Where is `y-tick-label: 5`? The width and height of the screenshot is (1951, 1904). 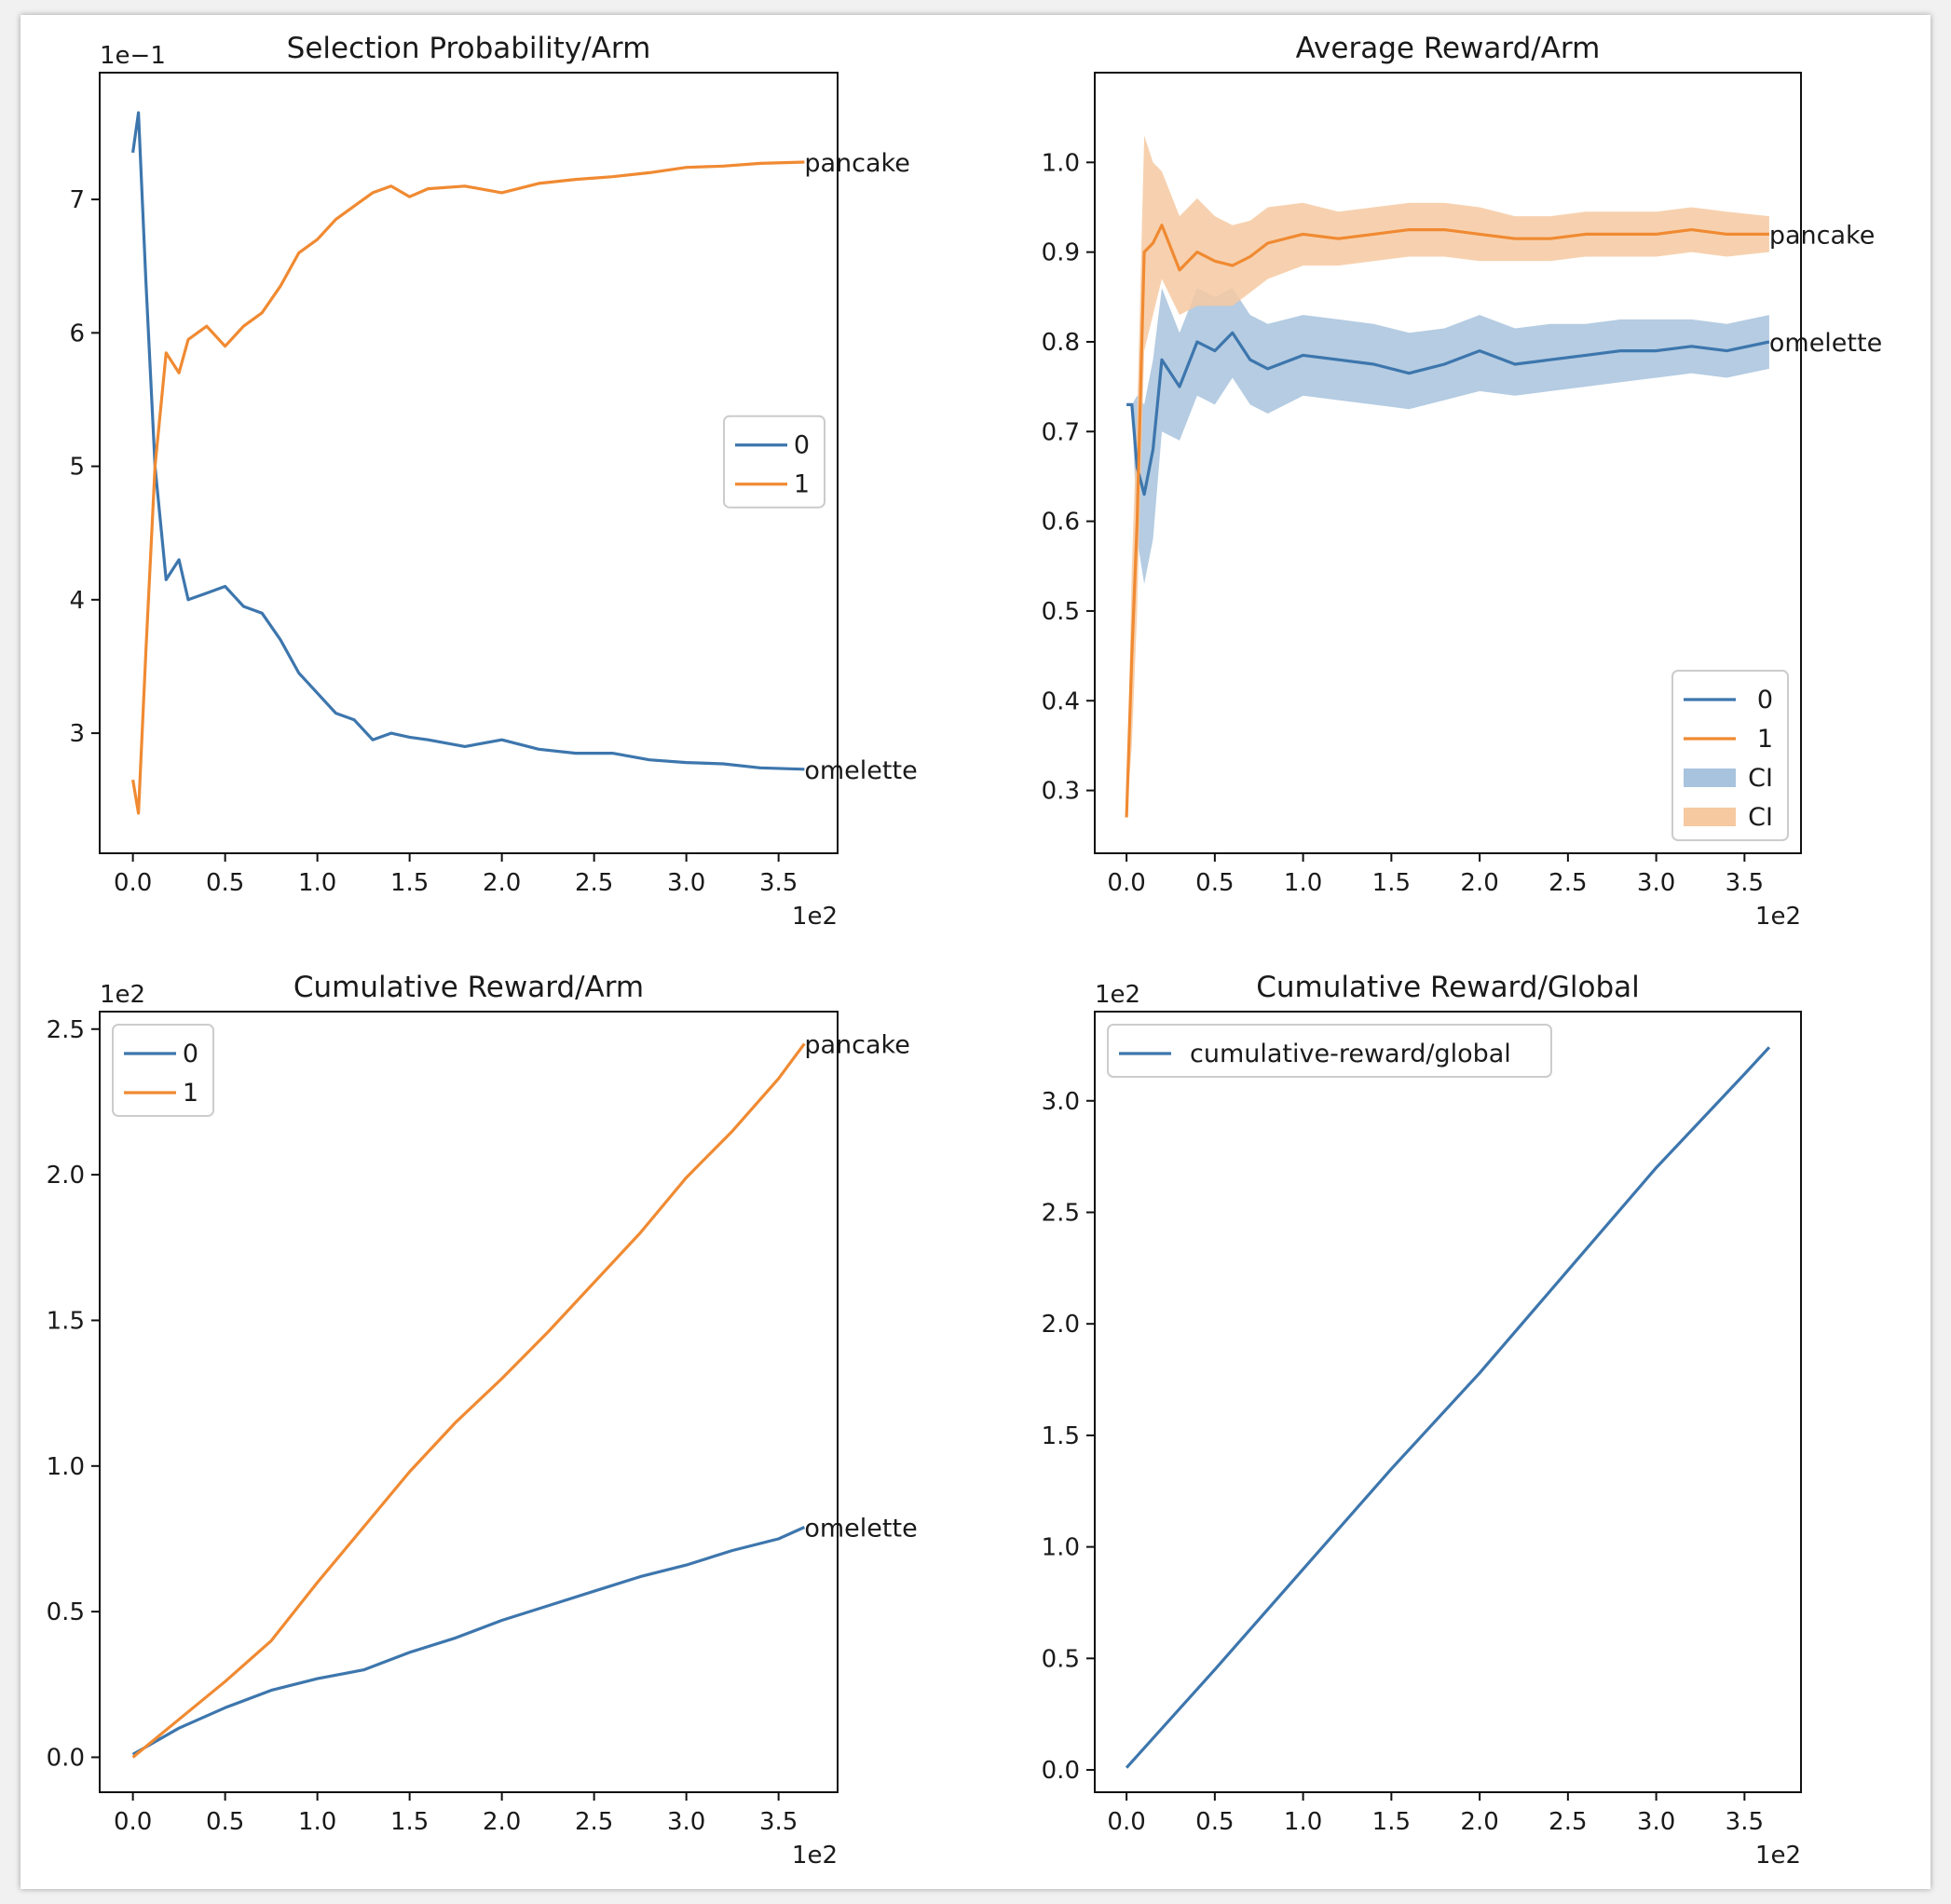
y-tick-label: 5 is located at coordinates (77, 468).